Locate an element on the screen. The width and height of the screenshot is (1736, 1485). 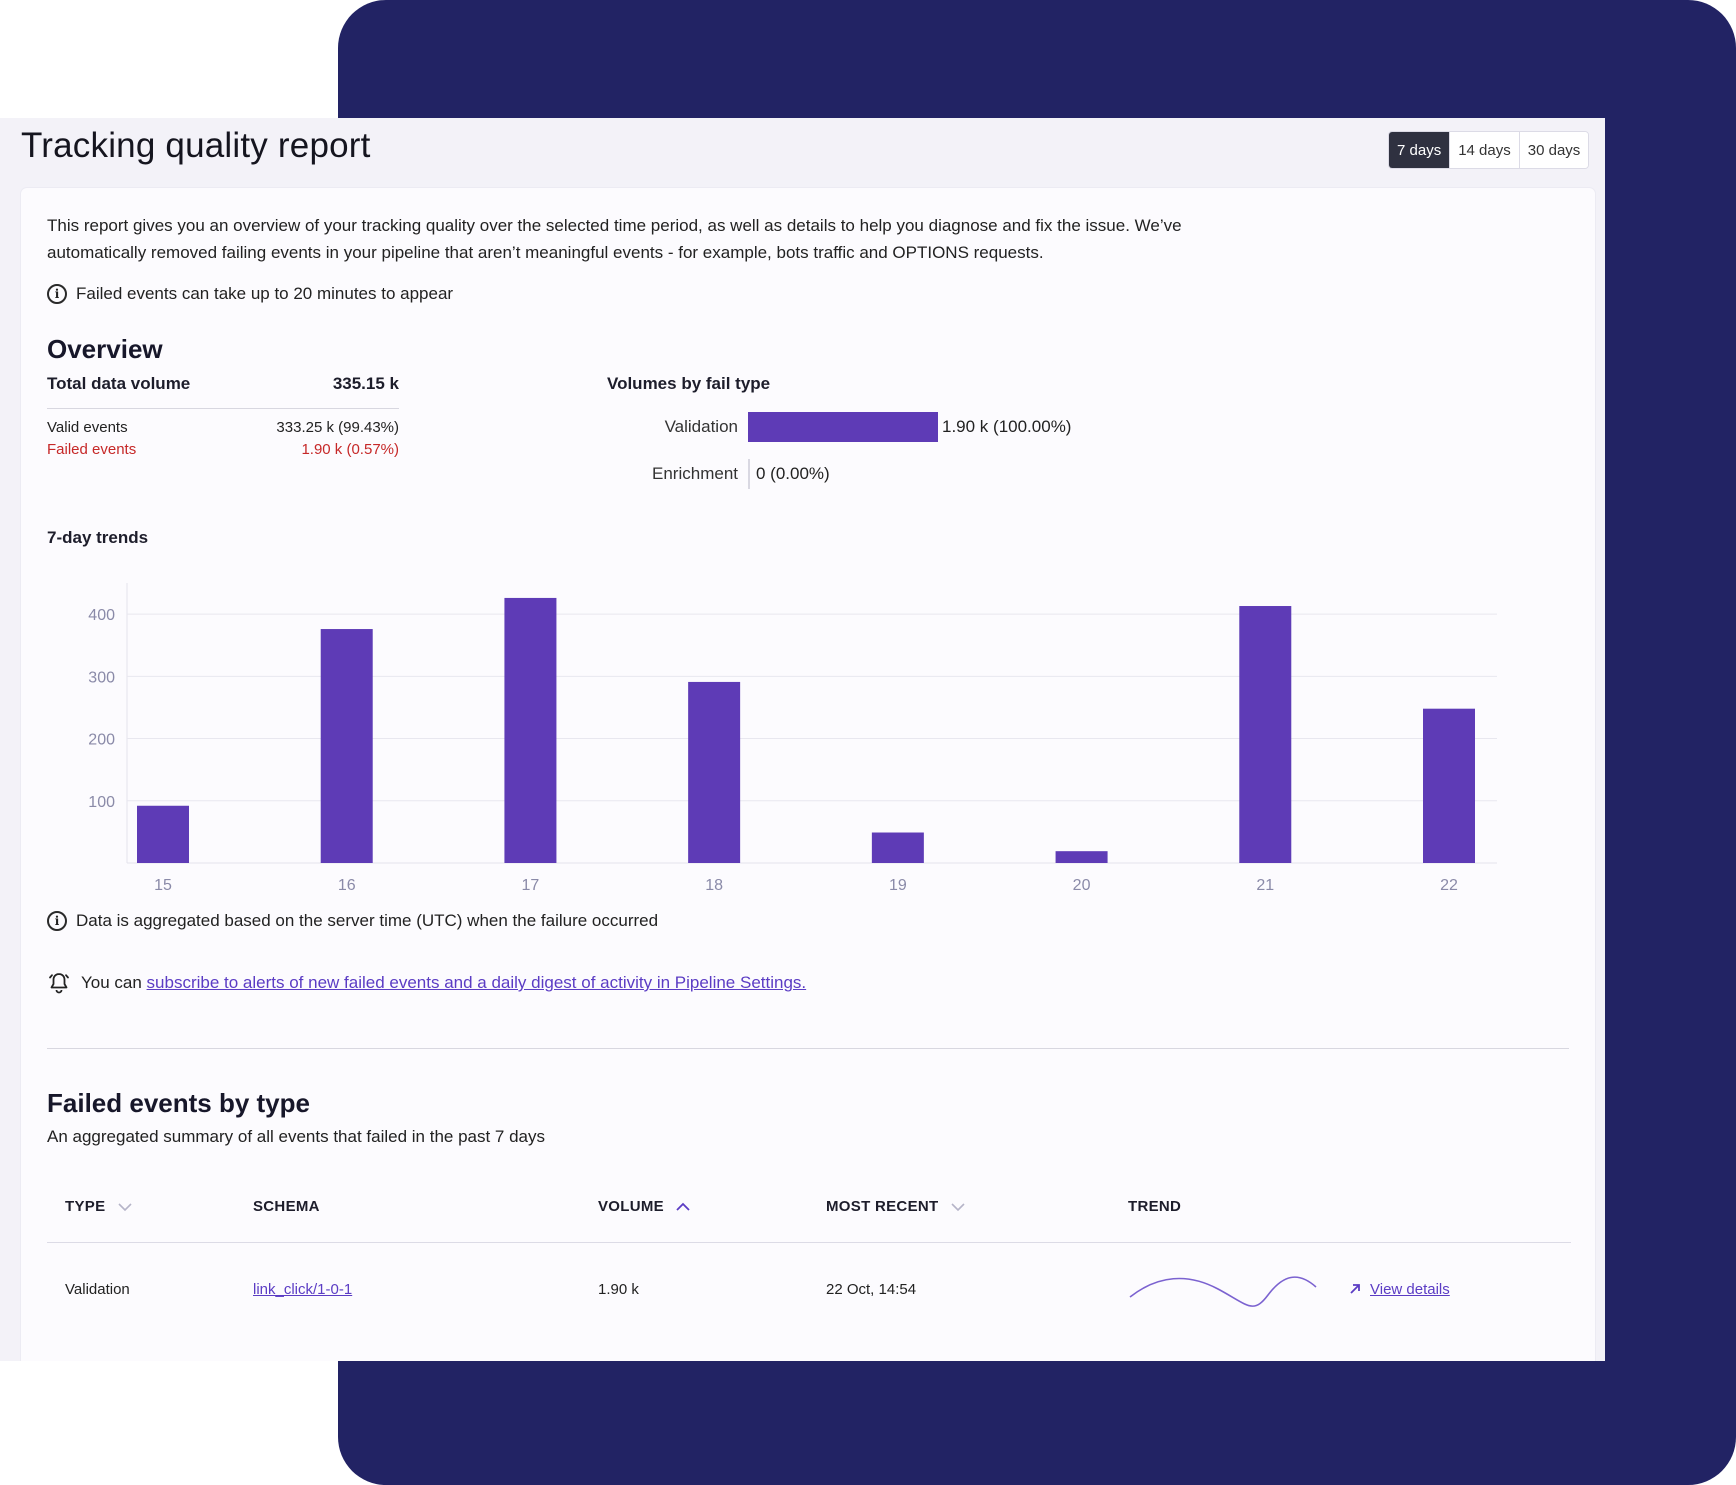
x-tick-label: 17 is located at coordinates (531, 885).